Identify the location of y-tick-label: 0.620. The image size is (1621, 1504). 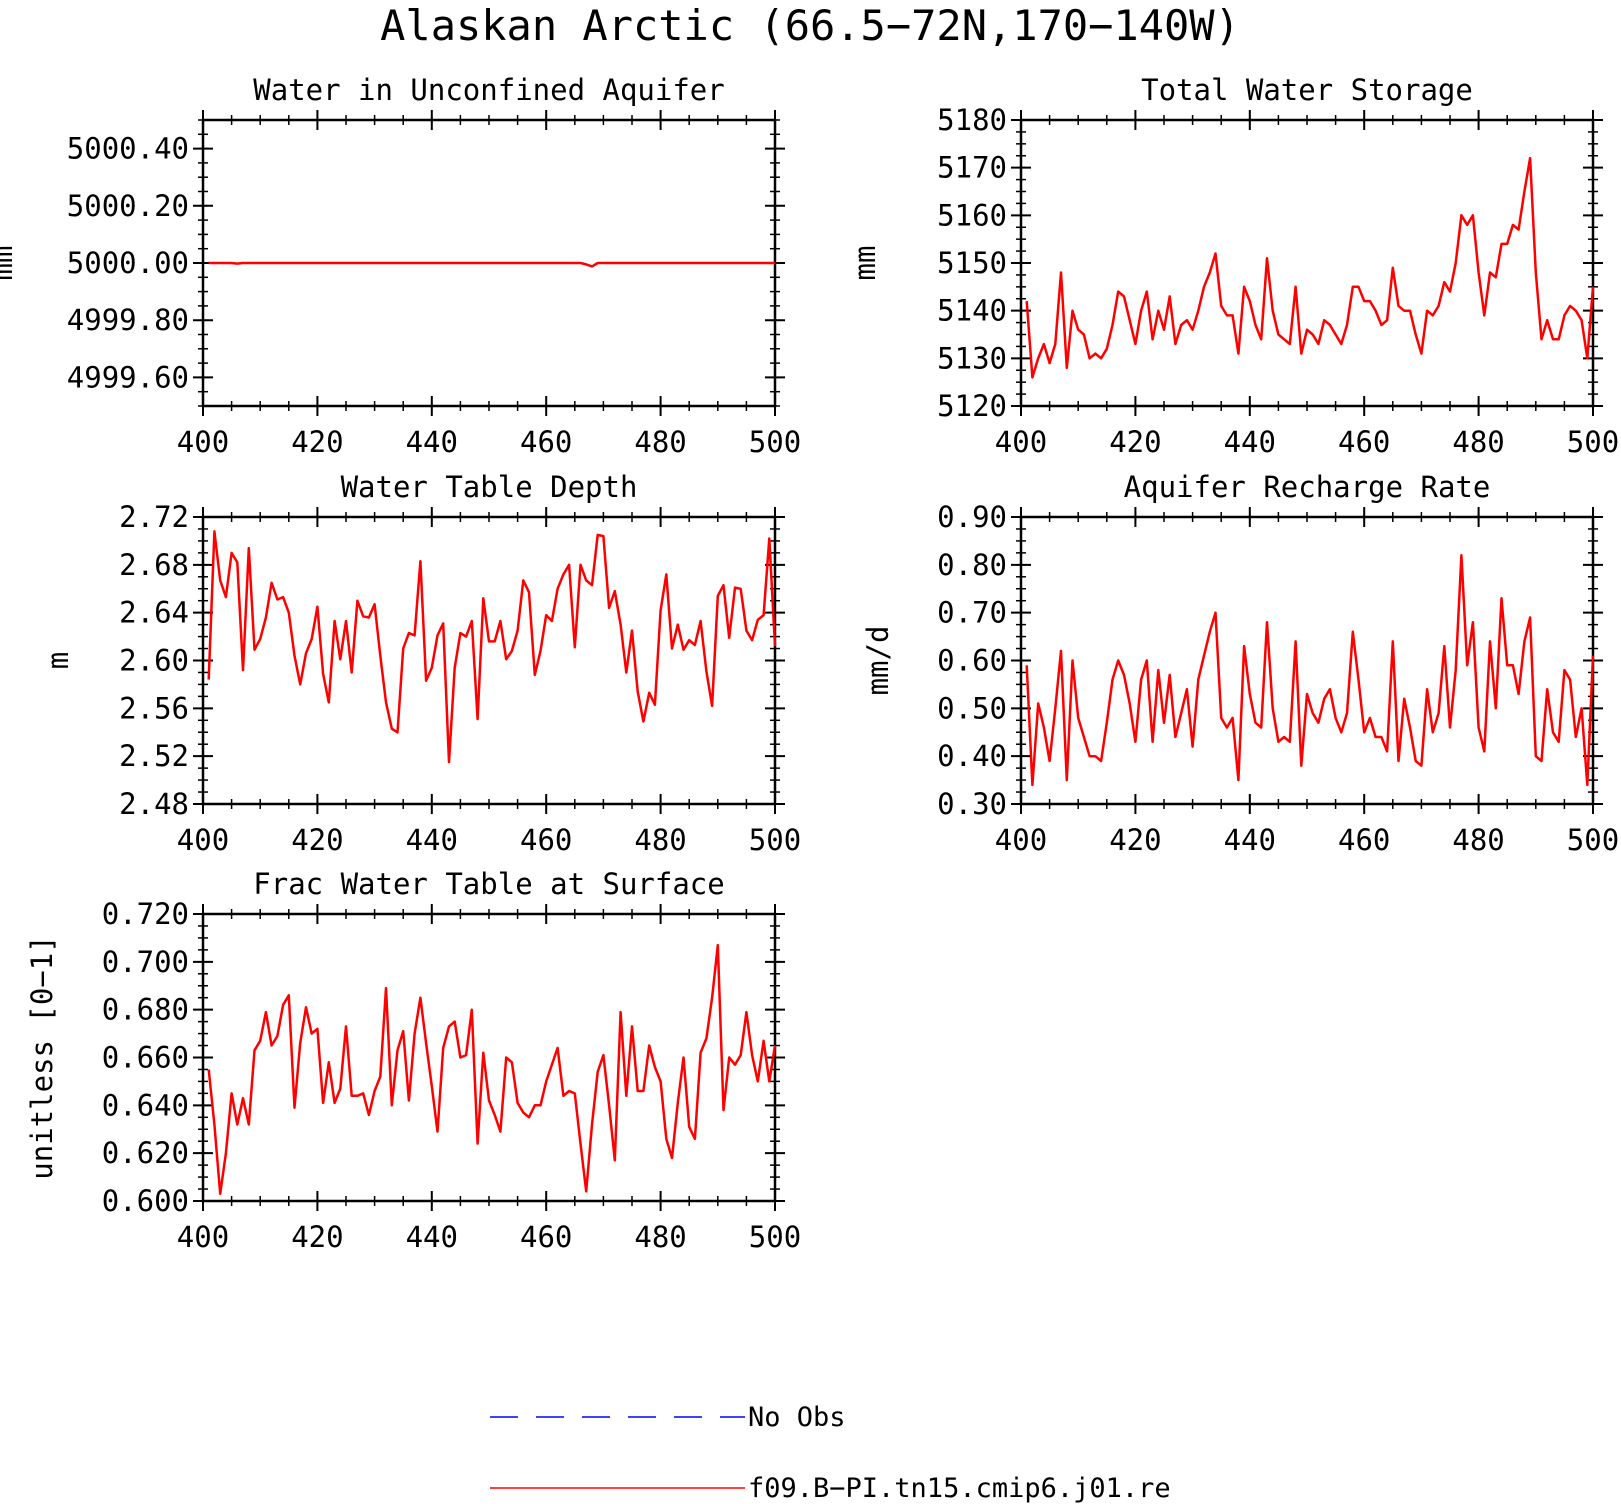
(145, 1153).